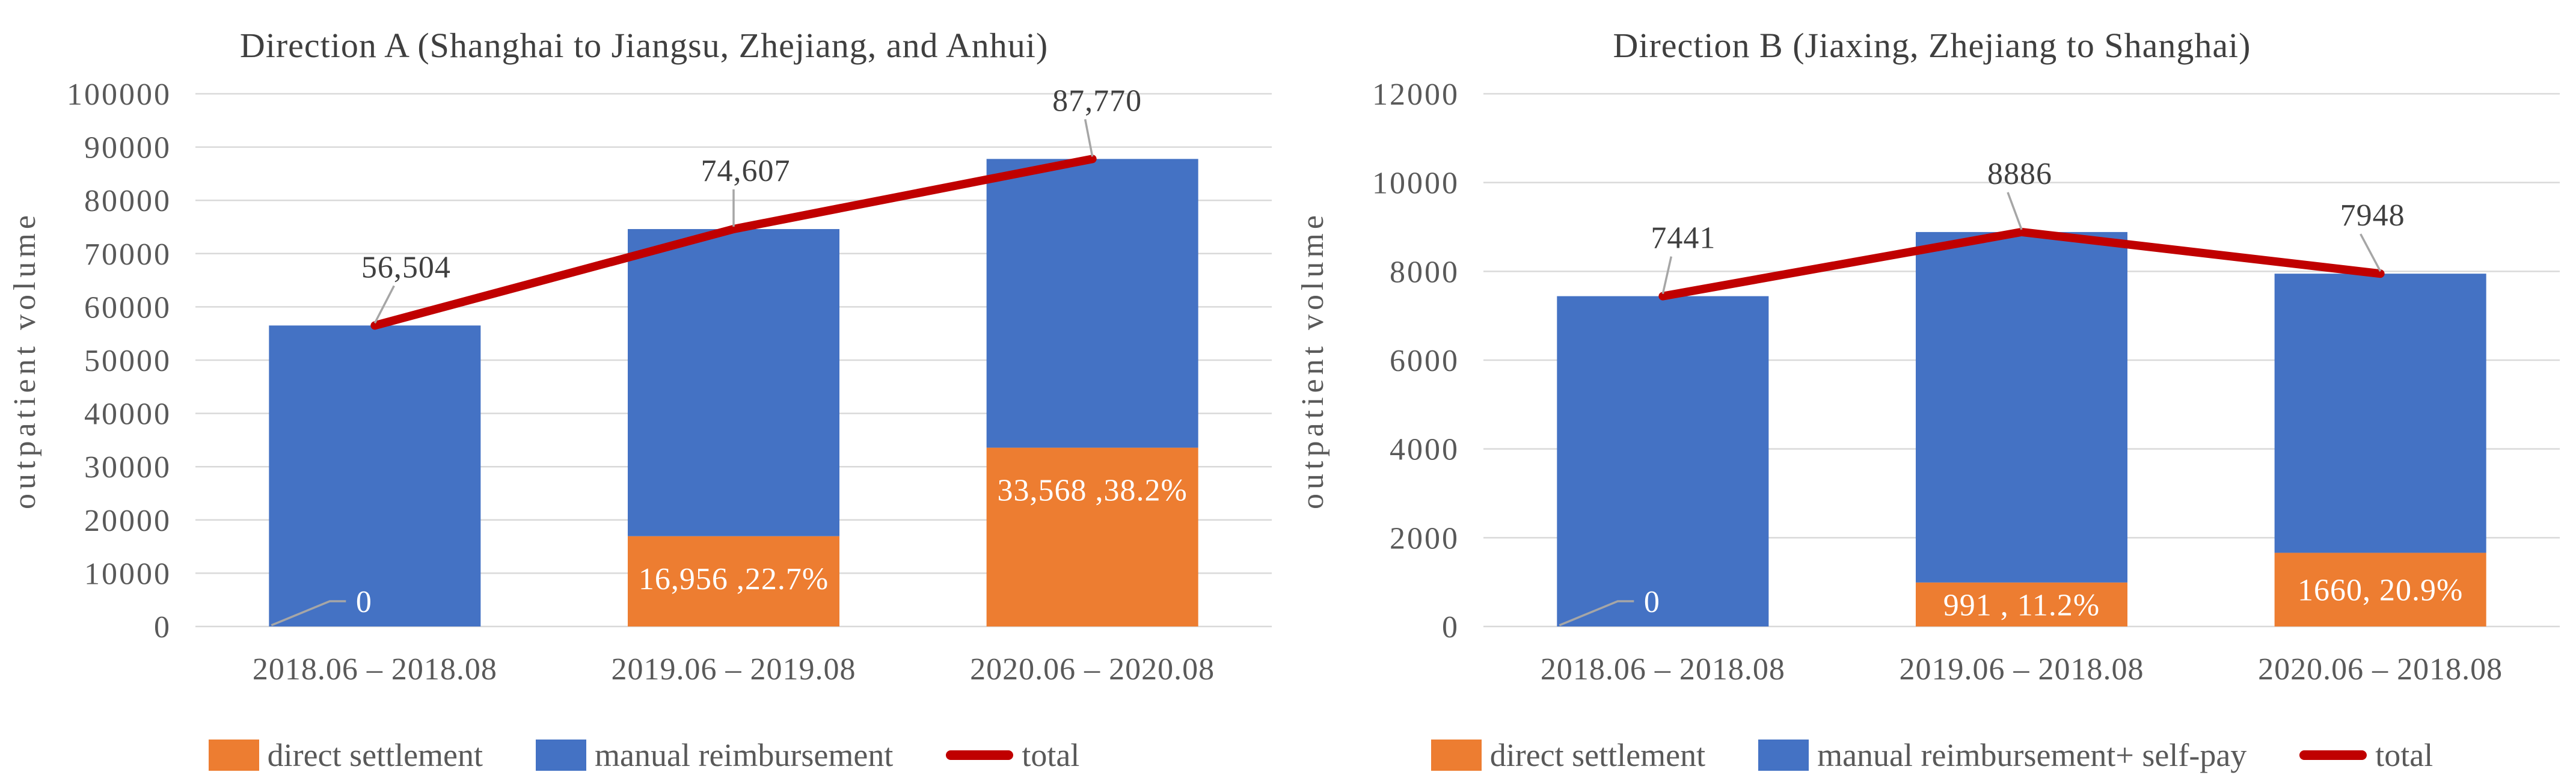 The height and width of the screenshot is (781, 2576). I want to click on y-axis-tick-label: 70000, so click(127, 254).